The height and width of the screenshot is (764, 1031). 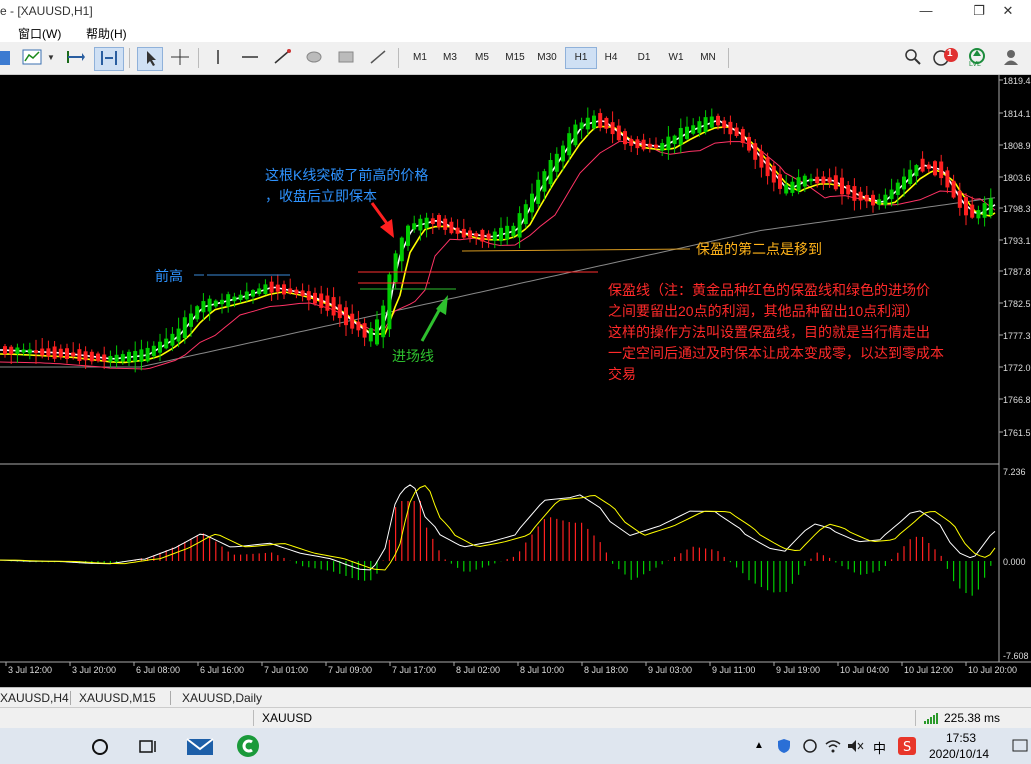 I want to click on tab-xauusd-m15: XAUUSD,M15, so click(x=117, y=698).